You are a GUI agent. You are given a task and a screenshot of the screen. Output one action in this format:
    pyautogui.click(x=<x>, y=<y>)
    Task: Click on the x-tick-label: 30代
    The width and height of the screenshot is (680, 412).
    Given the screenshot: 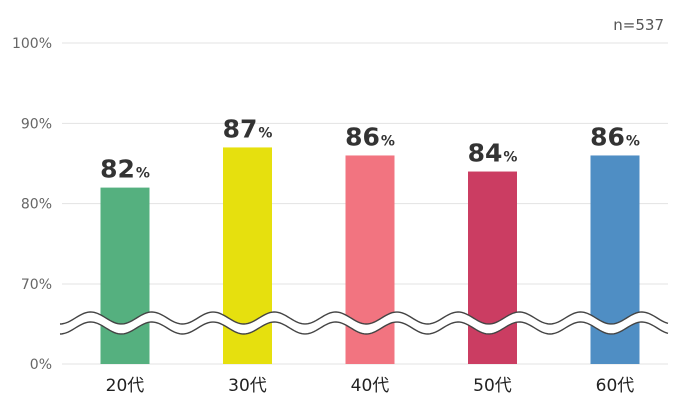 What is the action you would take?
    pyautogui.click(x=247, y=386)
    